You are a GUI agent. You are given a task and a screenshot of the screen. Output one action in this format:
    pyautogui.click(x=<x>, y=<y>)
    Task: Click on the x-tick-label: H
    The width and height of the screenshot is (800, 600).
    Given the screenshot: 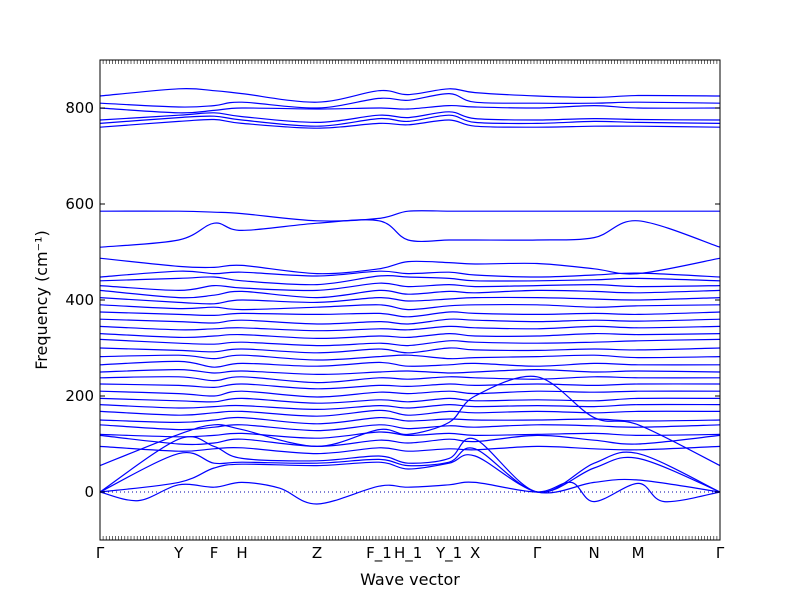 What is the action you would take?
    pyautogui.click(x=241, y=553)
    